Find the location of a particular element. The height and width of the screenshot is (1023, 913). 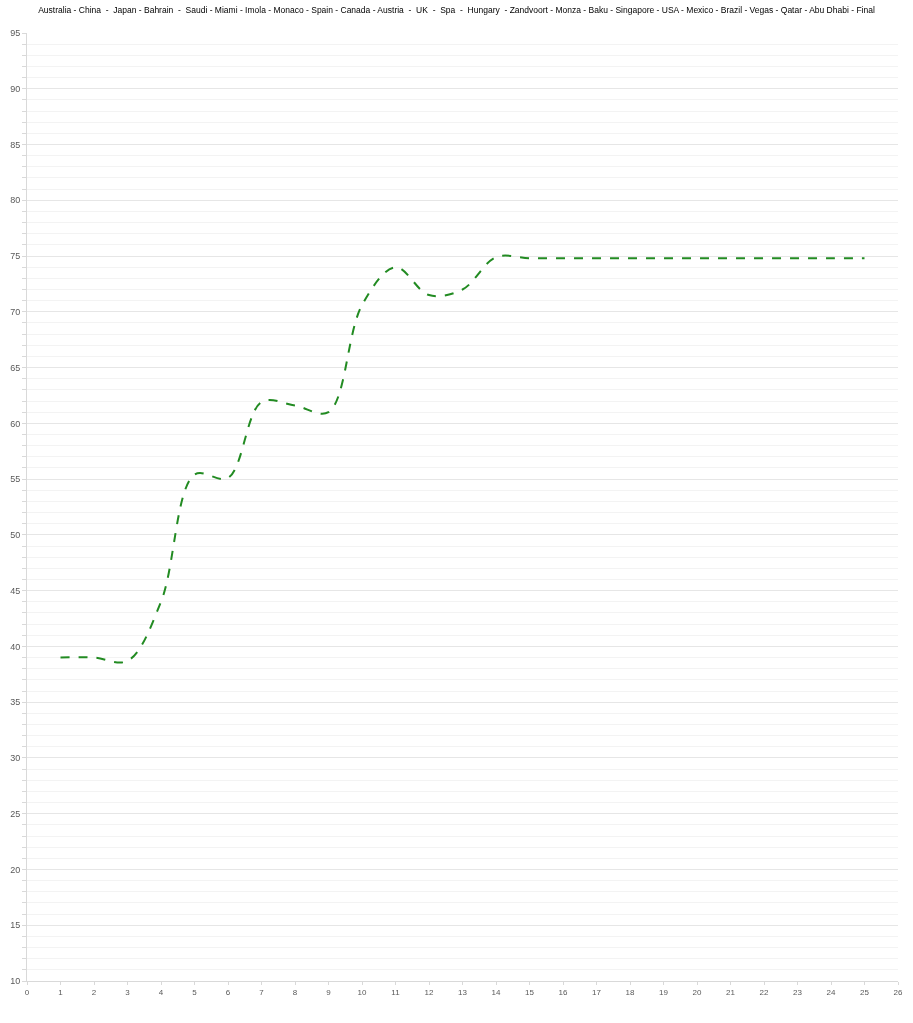

y-tick-label: 80 is located at coordinates (15, 200).